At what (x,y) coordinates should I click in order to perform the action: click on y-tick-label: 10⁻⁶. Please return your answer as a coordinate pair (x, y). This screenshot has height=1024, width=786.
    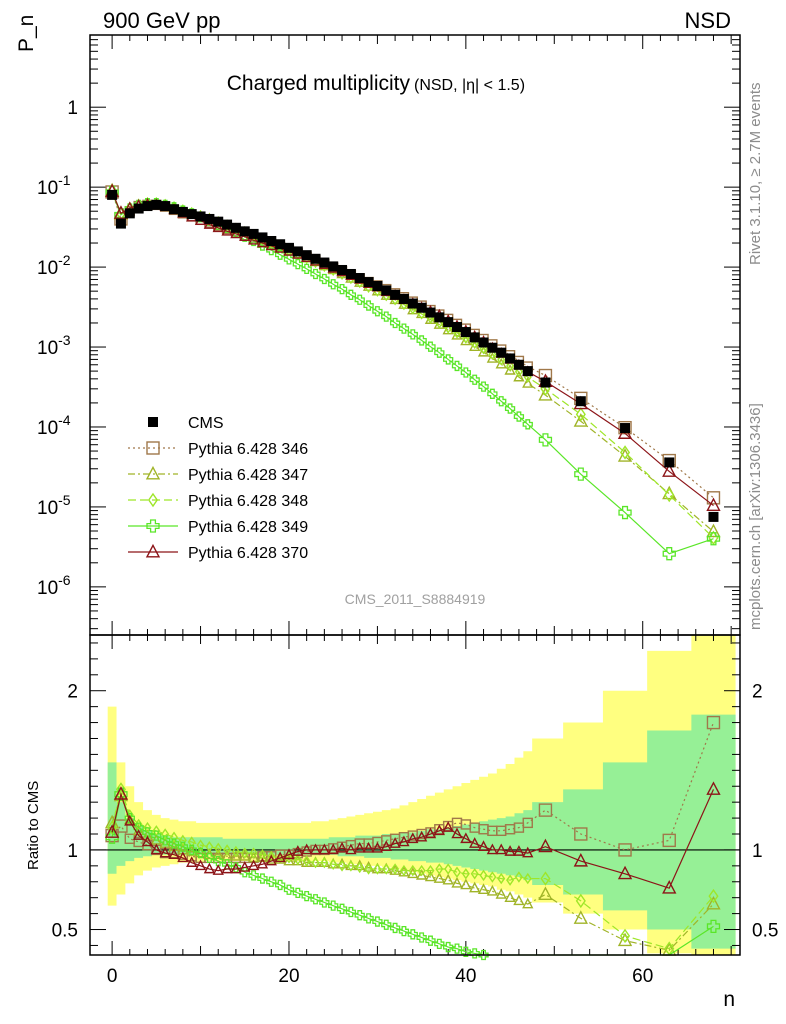
    Looking at the image, I should click on (54, 585).